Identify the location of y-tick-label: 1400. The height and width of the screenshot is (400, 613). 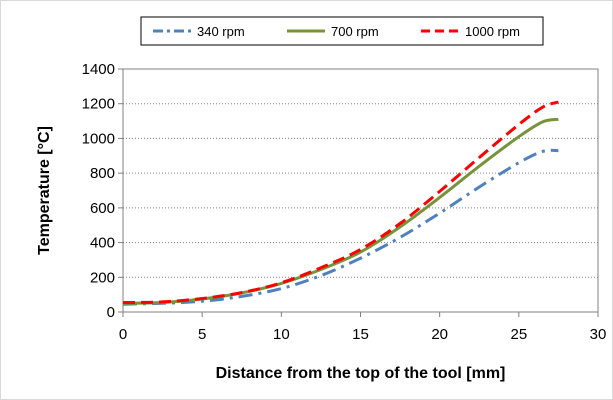
(98, 69).